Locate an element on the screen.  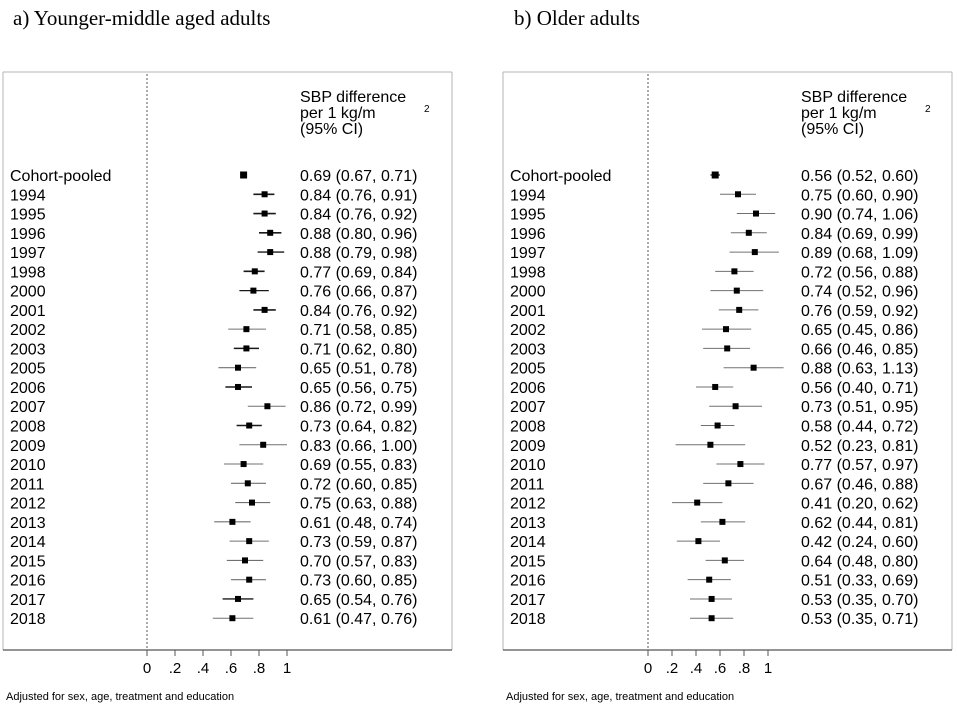
row-estimate-text: 0.73 (0.51, 0.95) is located at coordinates (859, 407).